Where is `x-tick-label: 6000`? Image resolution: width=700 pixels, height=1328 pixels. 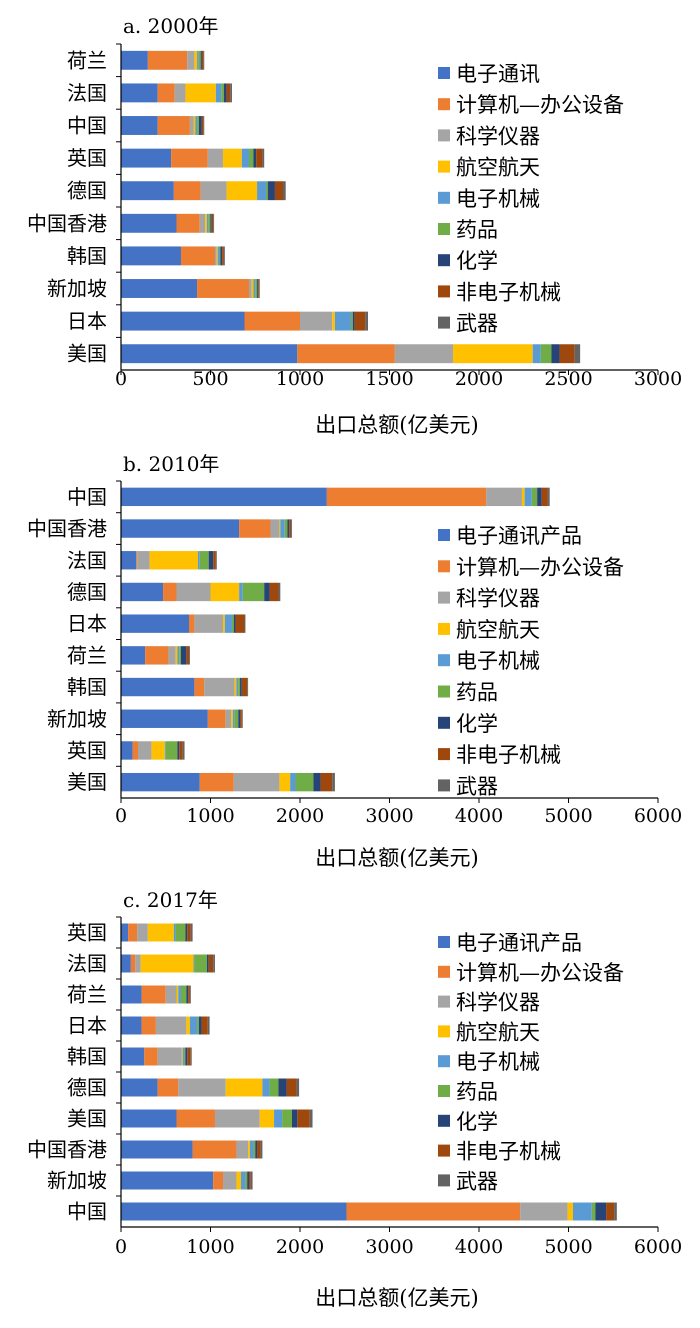
x-tick-label: 6000 is located at coordinates (658, 816).